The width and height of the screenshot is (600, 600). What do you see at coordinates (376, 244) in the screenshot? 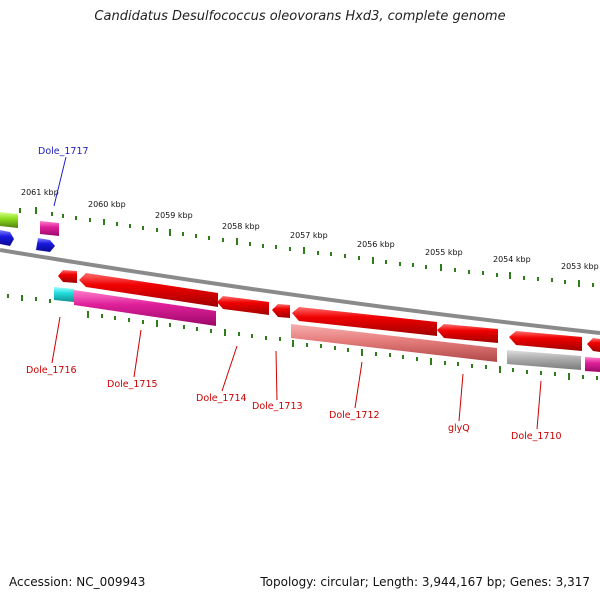
I see `kbp-label-2056: 2056 kbp` at bounding box center [376, 244].